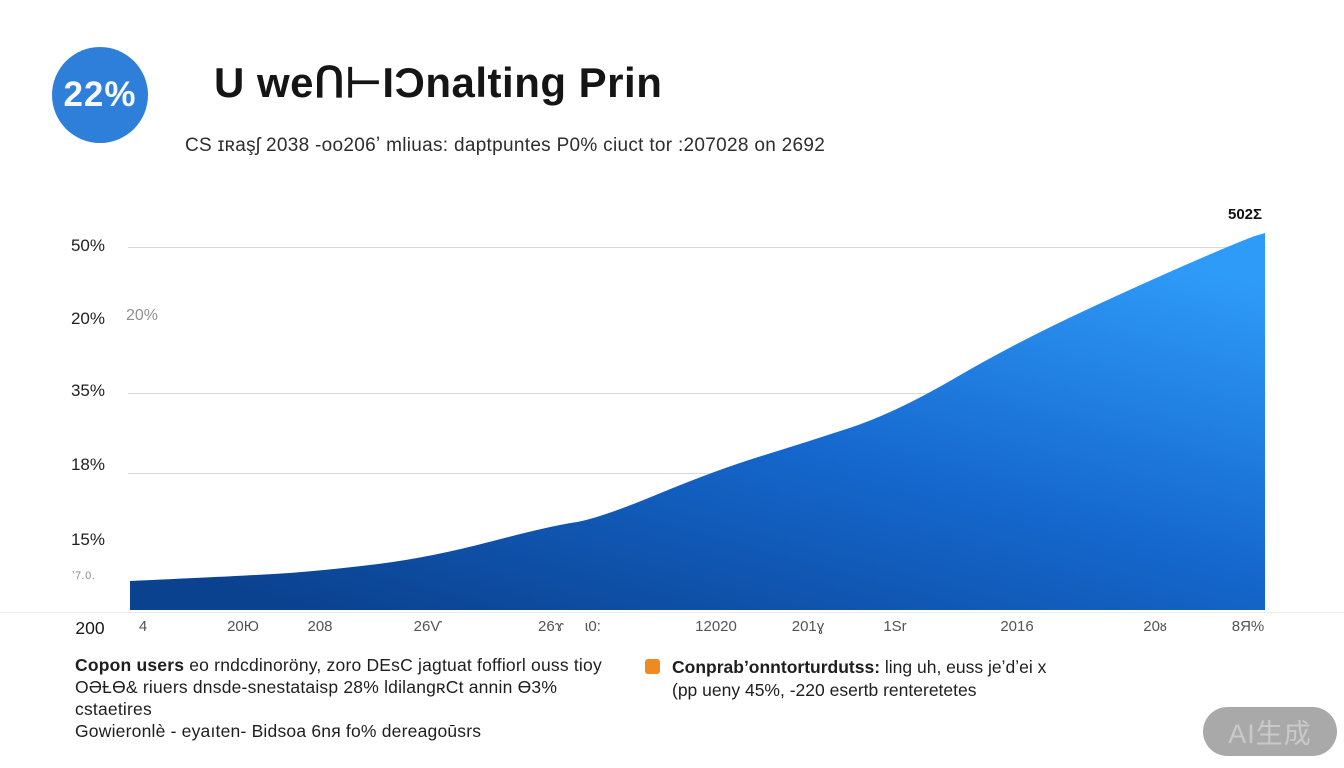 Image resolution: width=1344 pixels, height=768 pixels. Describe the element at coordinates (776, 667) in the screenshot. I see `legend-label: Conprabʼonntorturdutss:` at that location.